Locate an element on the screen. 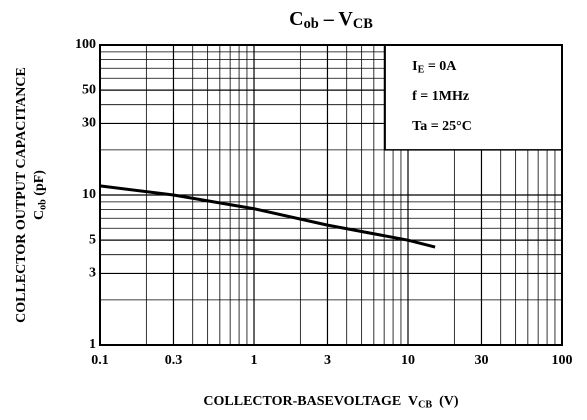 The image size is (587, 420). x-tick-label: 1 is located at coordinates (254, 360).